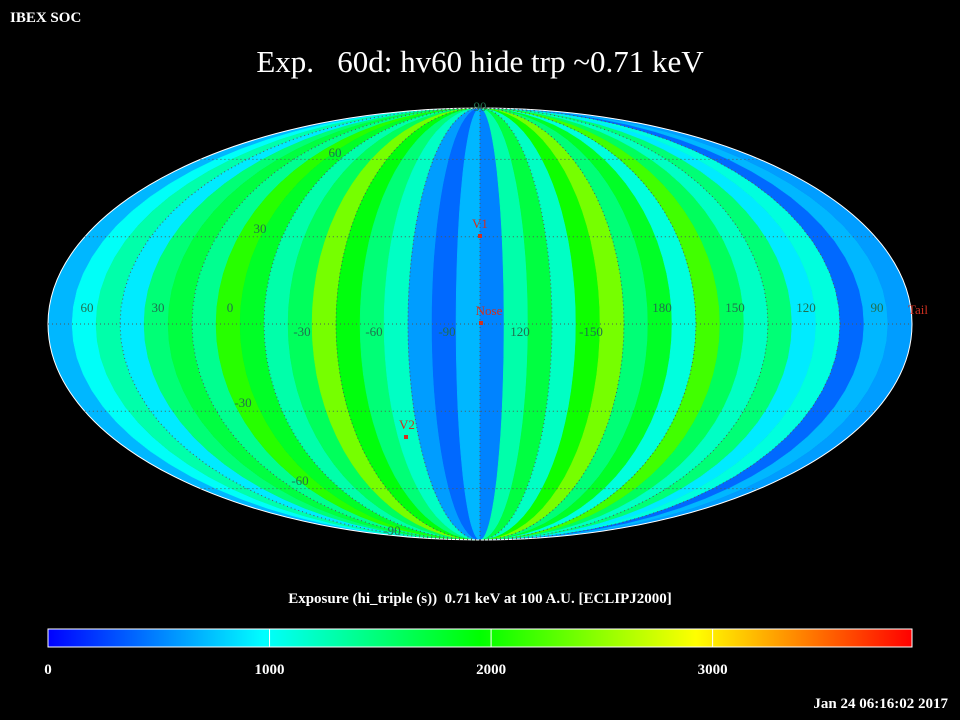  Describe the element at coordinates (480, 638) in the screenshot. I see `colorbar` at that location.